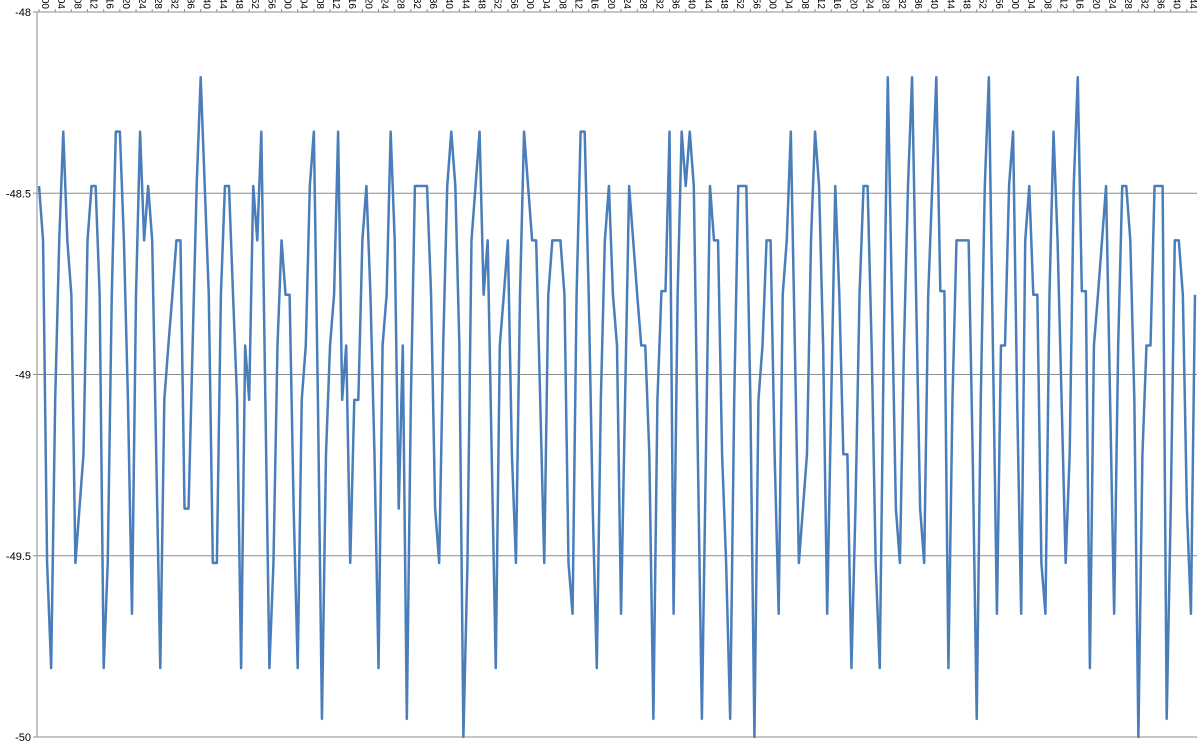 The height and width of the screenshot is (749, 1200). I want to click on x-tick-label: 17:28:32, so click(901, 4).